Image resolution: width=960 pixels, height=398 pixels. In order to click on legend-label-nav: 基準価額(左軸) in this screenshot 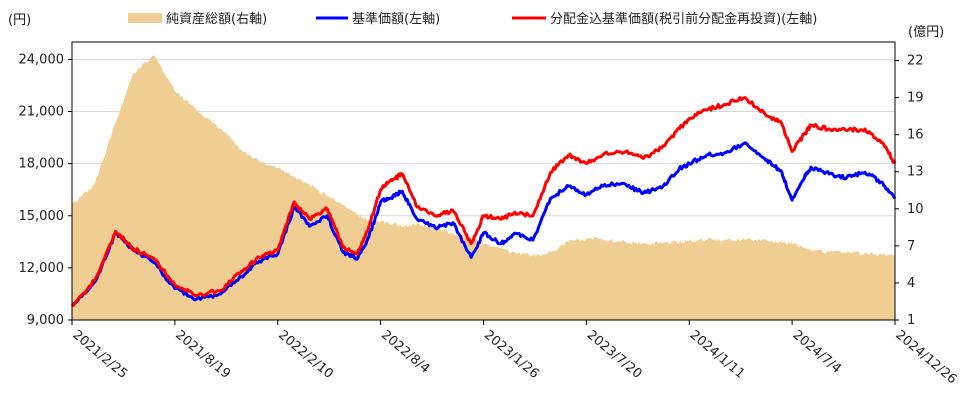, I will do `click(396, 19)`.